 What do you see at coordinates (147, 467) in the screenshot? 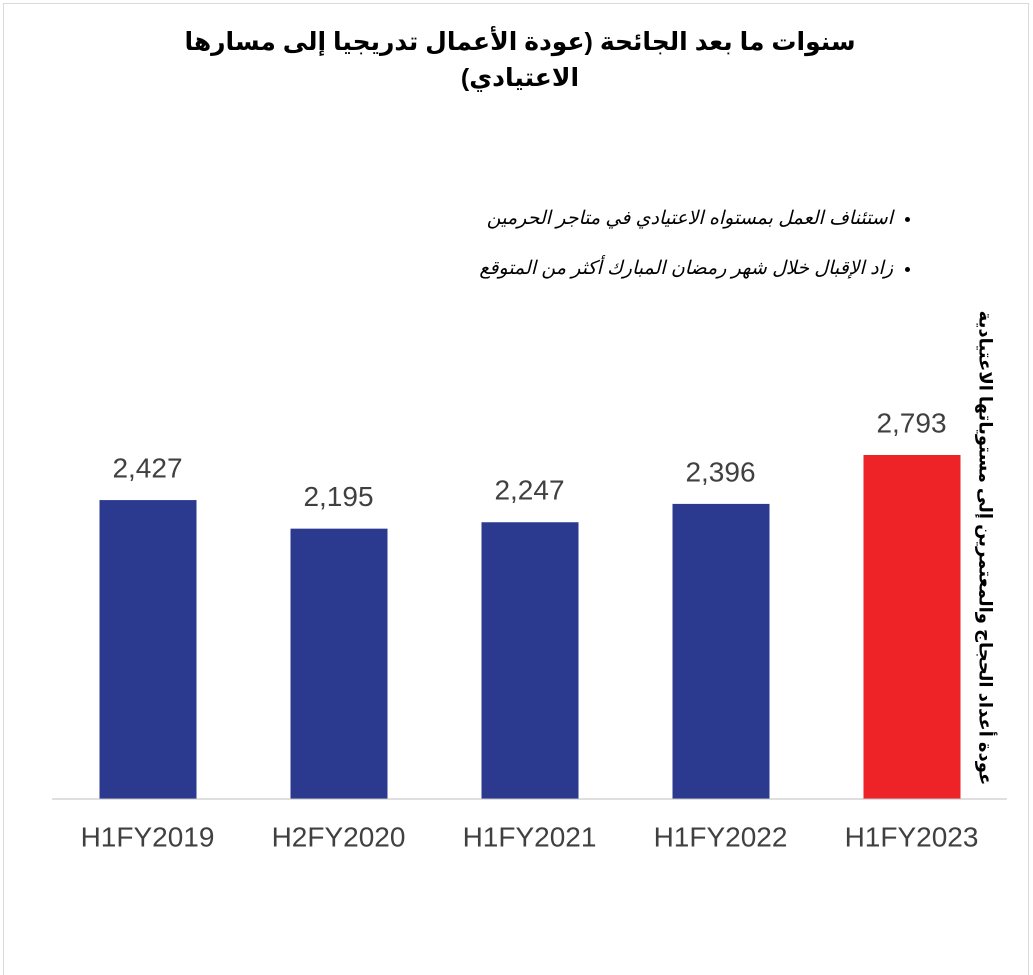
I see `data-label: 2,427` at bounding box center [147, 467].